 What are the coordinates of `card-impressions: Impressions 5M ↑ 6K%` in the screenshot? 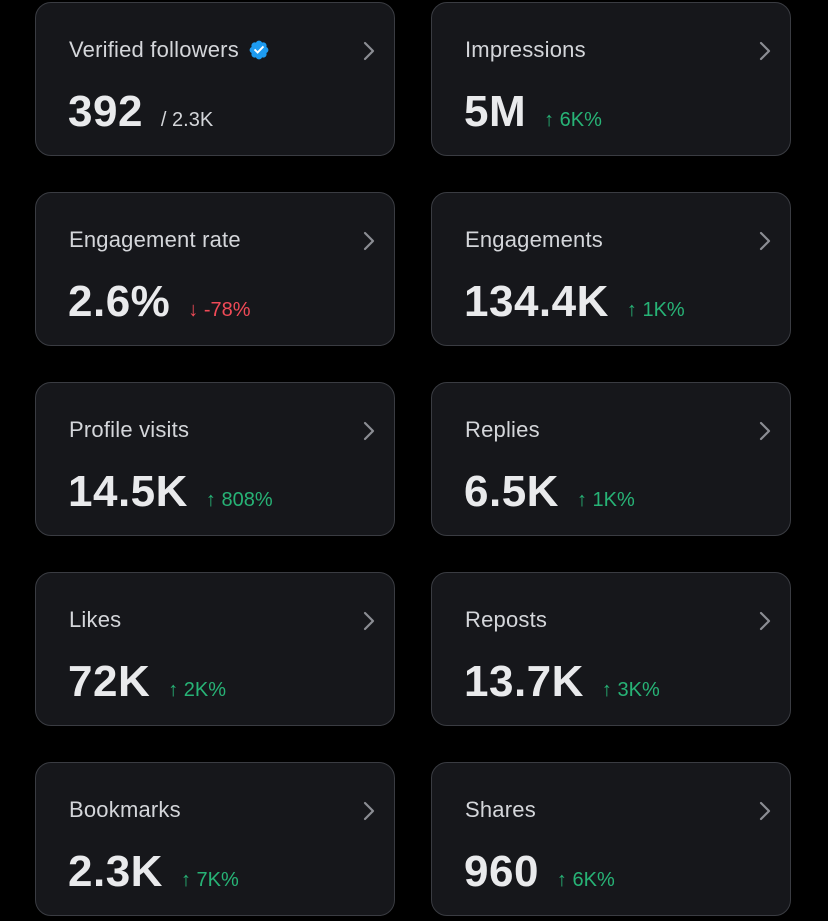 It's located at (611, 79).